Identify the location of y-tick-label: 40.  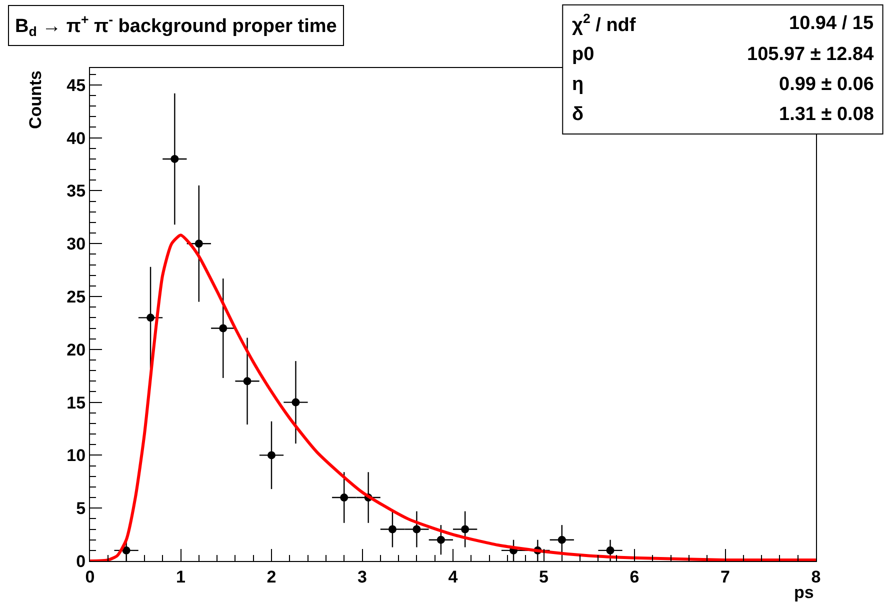
(76, 138).